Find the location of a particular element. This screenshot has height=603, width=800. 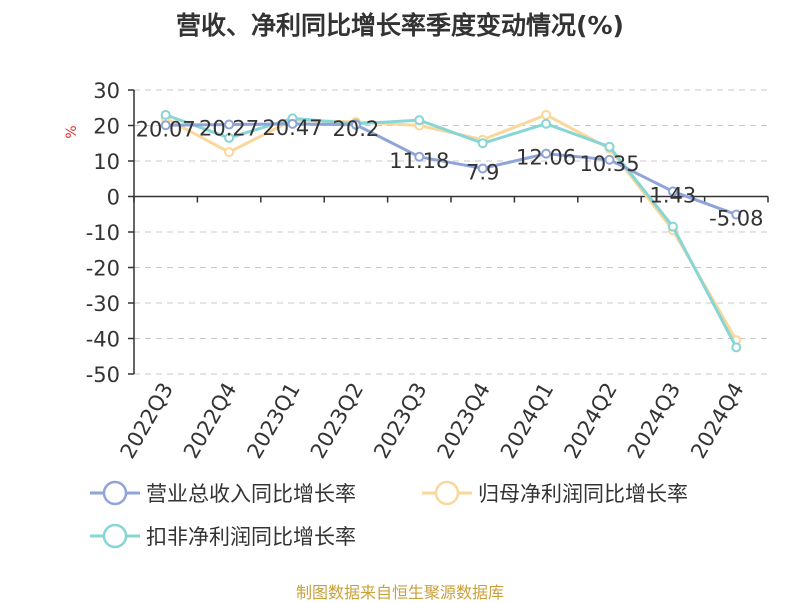

y-tick-label: -10 is located at coordinates (103, 233).